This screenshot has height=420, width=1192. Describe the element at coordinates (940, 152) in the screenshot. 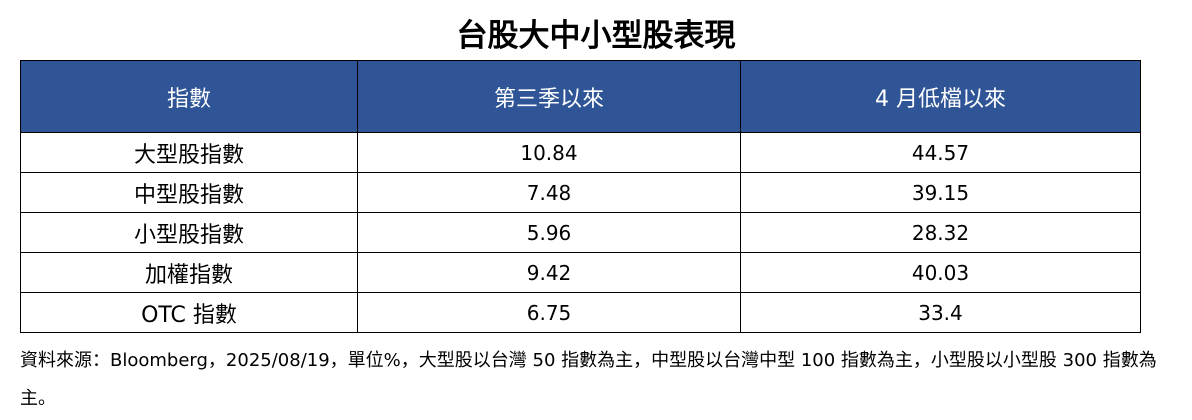

I see `cell: 44.57` at that location.